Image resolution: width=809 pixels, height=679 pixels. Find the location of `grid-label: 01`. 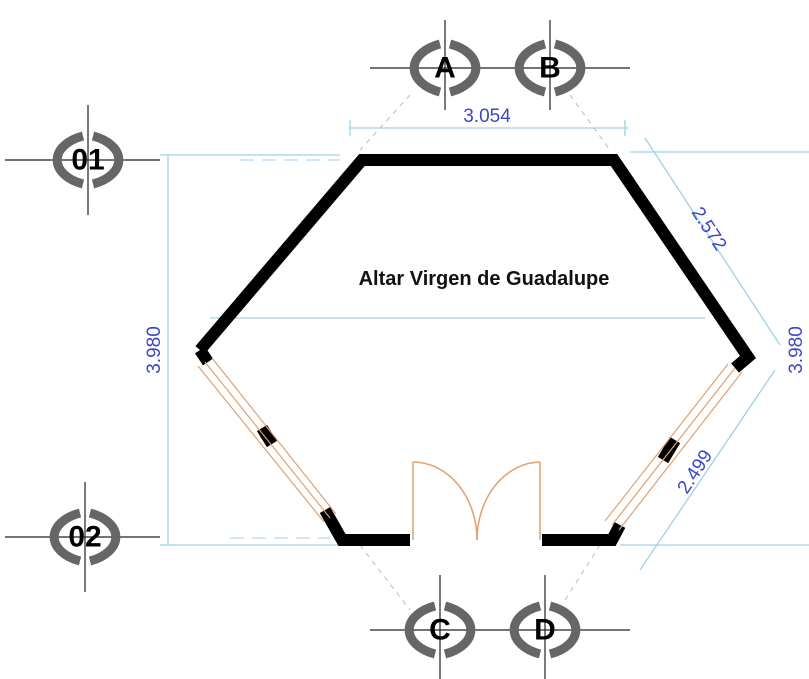

grid-label: 01 is located at coordinates (87, 160).